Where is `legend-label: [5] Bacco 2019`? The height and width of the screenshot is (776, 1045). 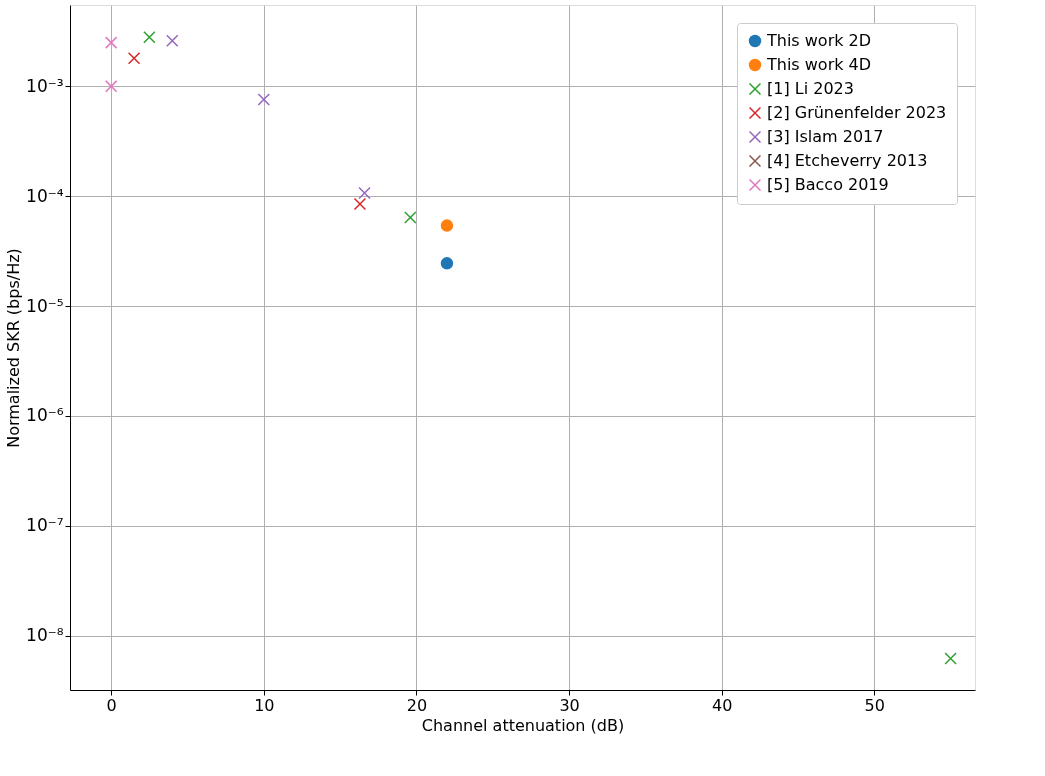
legend-label: [5] Bacco 2019 is located at coordinates (828, 184).